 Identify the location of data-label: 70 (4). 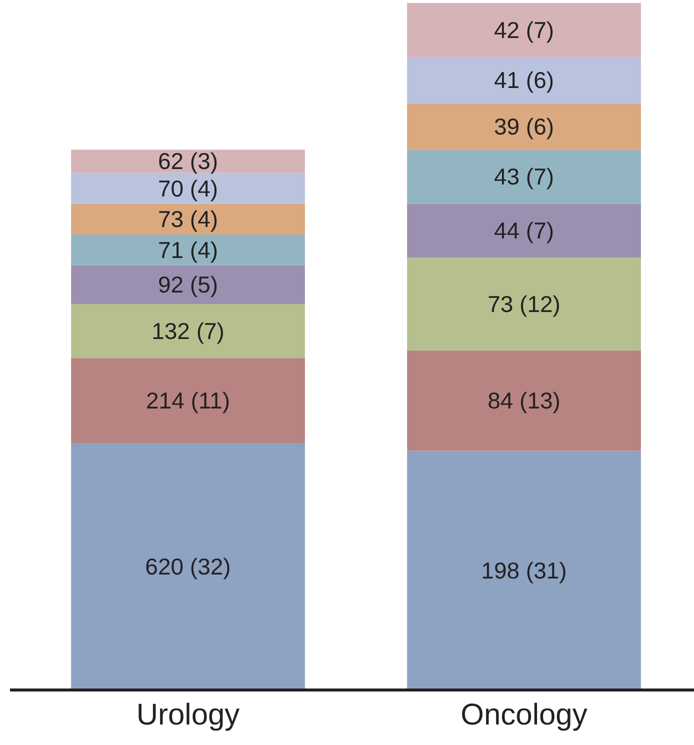
(188, 188).